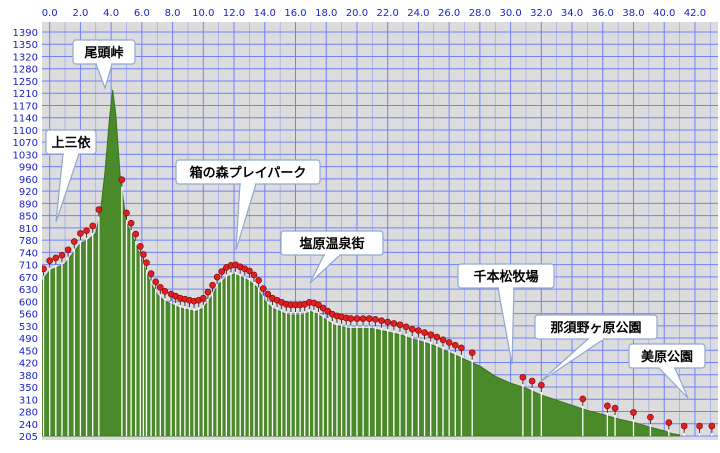 Image resolution: width=720 pixels, height=453 pixels. What do you see at coordinates (28, 413) in the screenshot?
I see `y-tick-label: 280` at bounding box center [28, 413].